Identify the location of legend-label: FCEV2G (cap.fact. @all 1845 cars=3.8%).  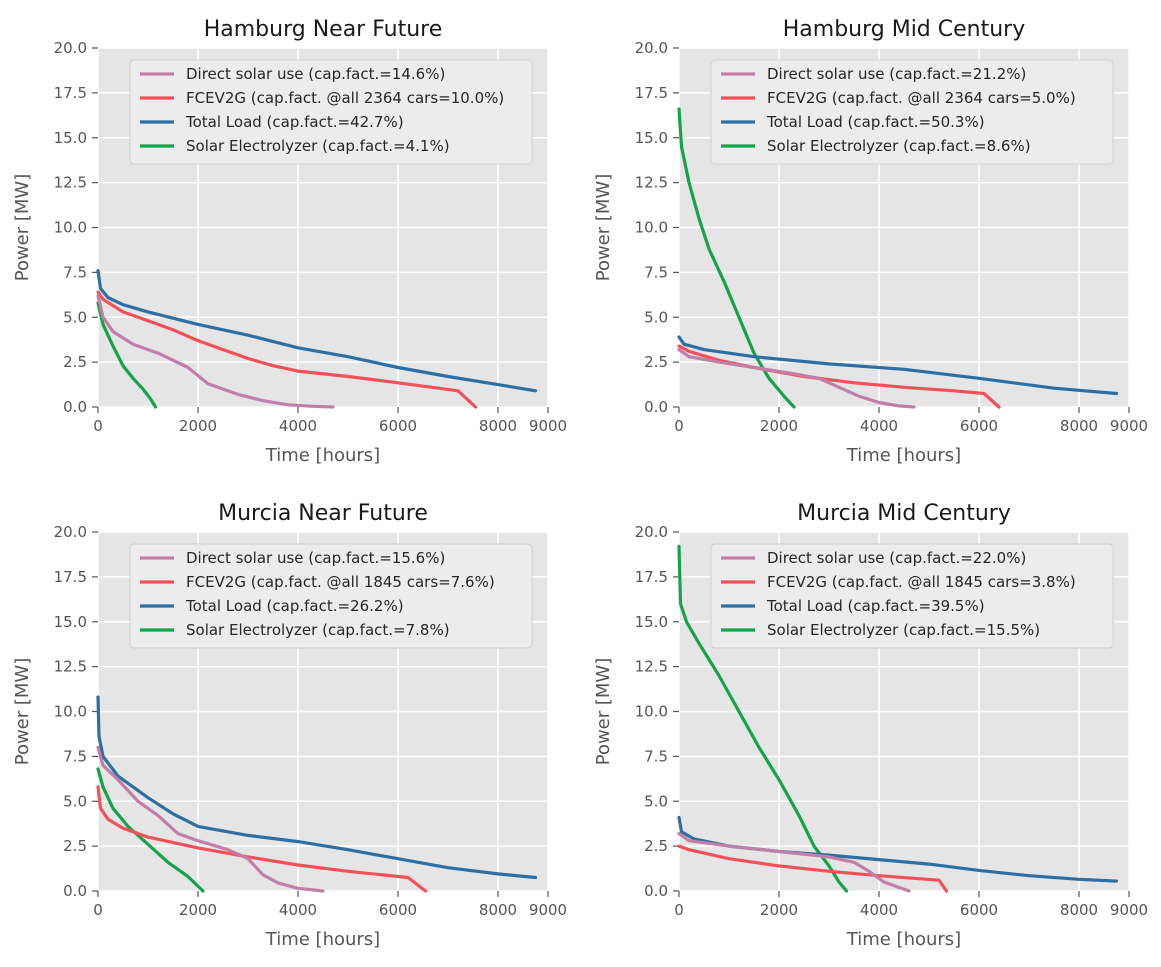
(921, 582).